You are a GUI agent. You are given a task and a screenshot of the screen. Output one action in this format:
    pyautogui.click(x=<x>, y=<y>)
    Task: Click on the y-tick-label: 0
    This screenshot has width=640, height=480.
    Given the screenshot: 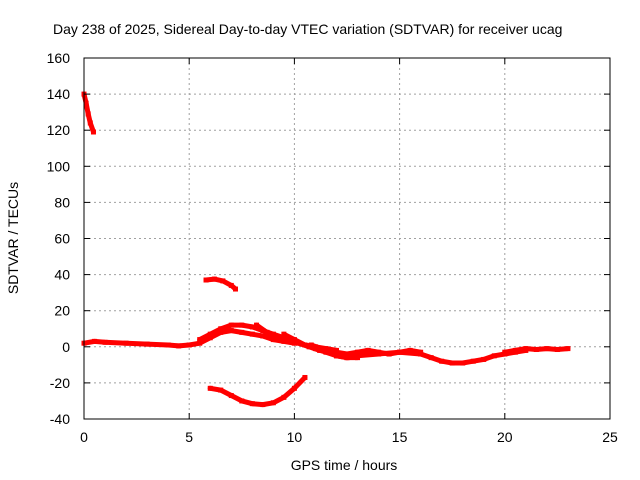 What is the action you would take?
    pyautogui.click(x=66, y=347)
    